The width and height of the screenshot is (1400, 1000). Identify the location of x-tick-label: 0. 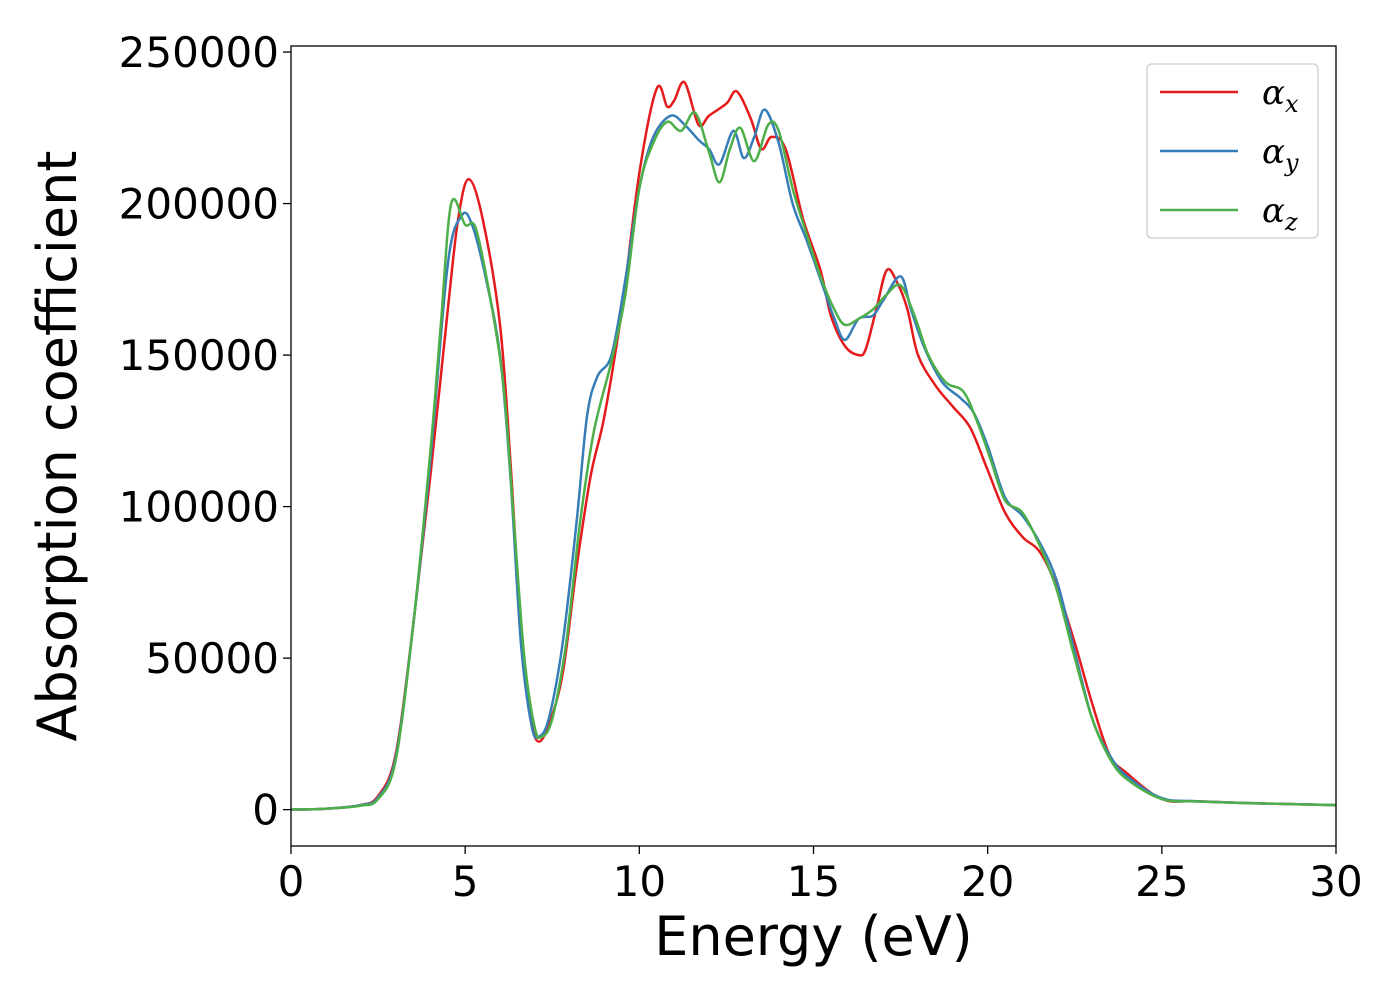
(291, 881).